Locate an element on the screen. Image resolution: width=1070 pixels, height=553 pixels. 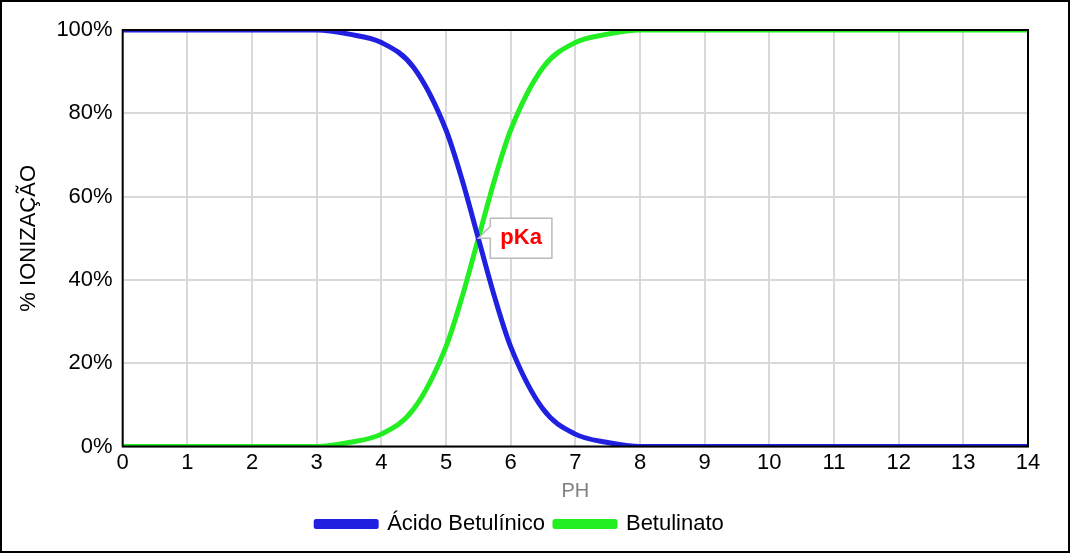
y-tick-label: 80% is located at coordinates (90, 112).